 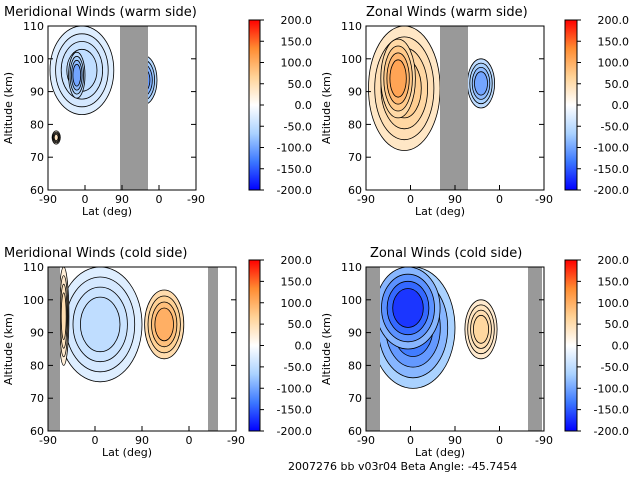 What do you see at coordinates (446, 253) in the screenshot?
I see `chart-title: Zonal Winds (cold side)` at bounding box center [446, 253].